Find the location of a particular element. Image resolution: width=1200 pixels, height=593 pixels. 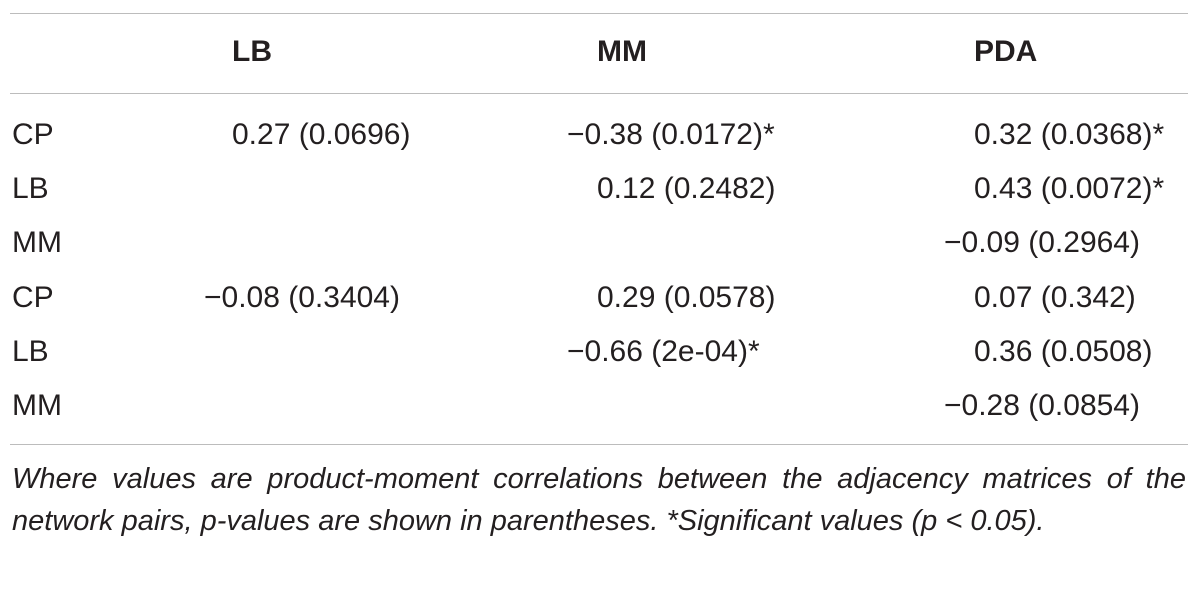

table-cell-mm: 0.29 (0.0578) is located at coordinates (686, 297).